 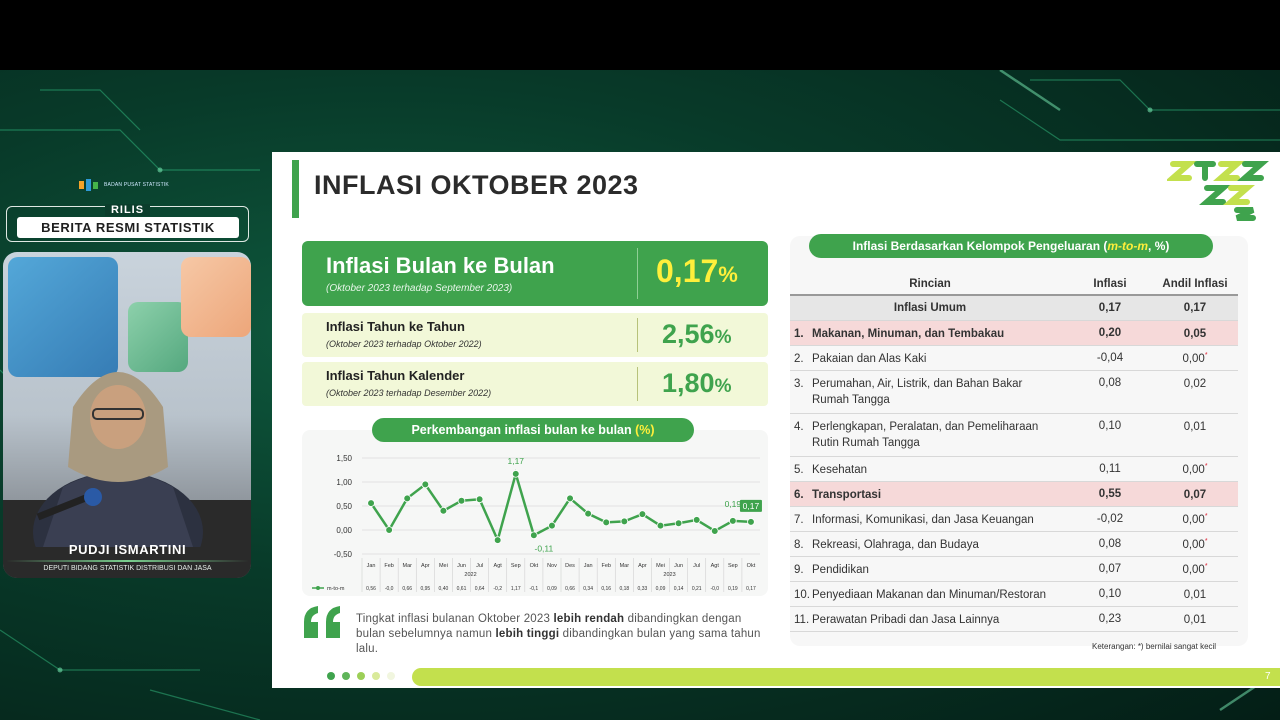 What do you see at coordinates (1218, 191) in the screenshot?
I see `st2023-logo-icon` at bounding box center [1218, 191].